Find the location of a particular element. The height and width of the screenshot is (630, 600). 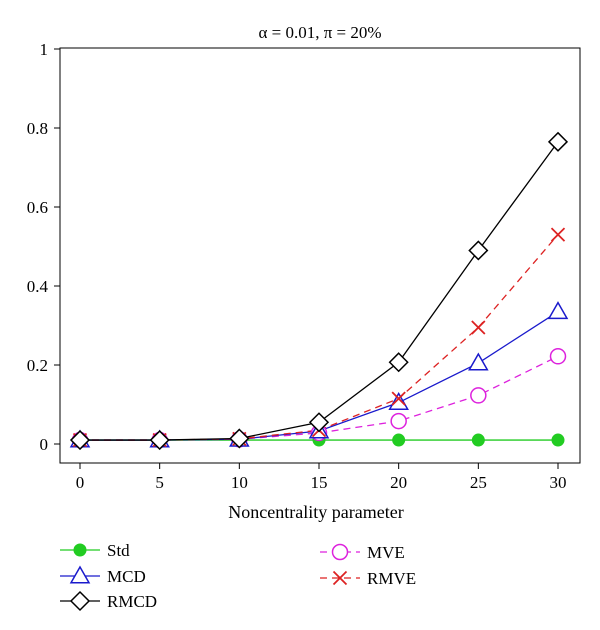

x-tick-label: 10 is located at coordinates (239, 482).